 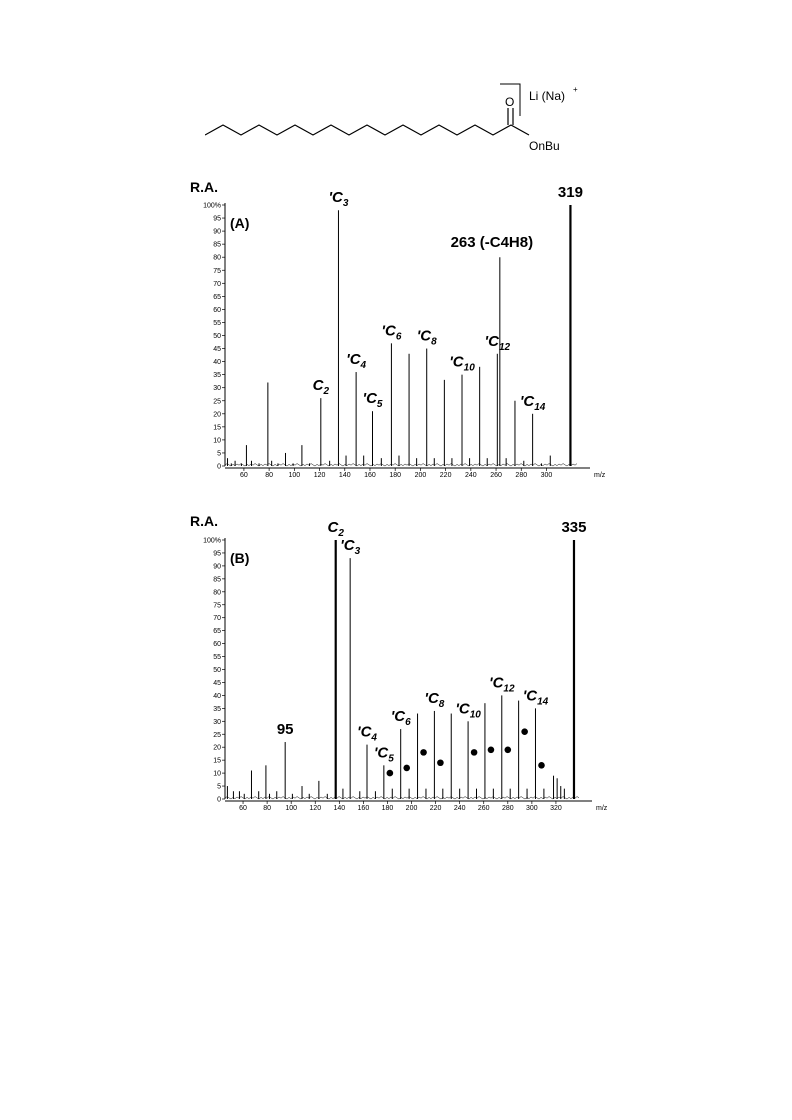 What do you see at coordinates (239, 223) in the screenshot?
I see `panel-label: (A)` at bounding box center [239, 223].